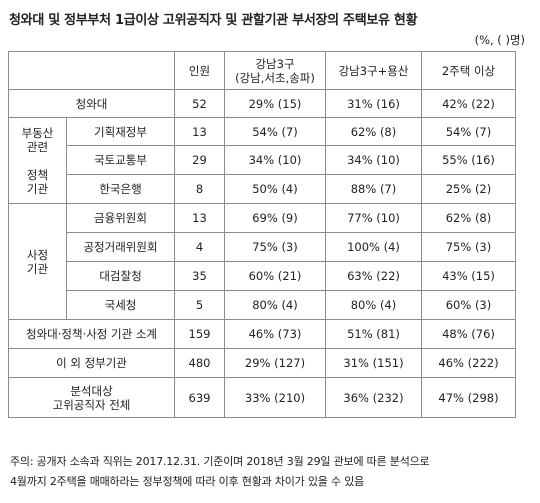 The height and width of the screenshot is (503, 540). I want to click on row-gangnam3-yongsan: 36% (232), so click(373, 397).